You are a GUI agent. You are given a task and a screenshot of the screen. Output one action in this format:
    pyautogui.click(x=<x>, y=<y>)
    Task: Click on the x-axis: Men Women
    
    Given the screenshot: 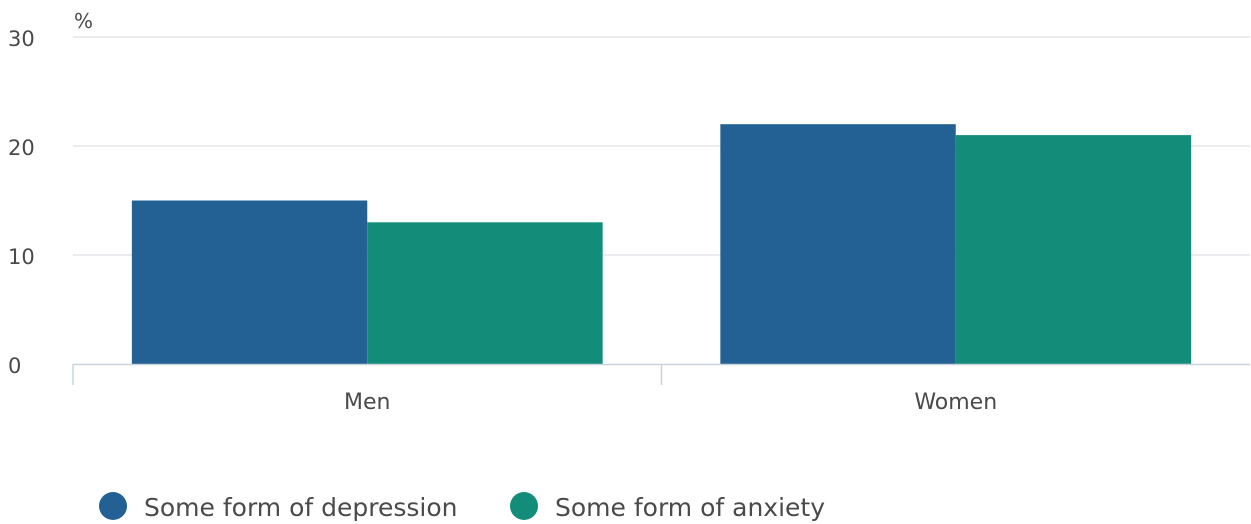 What is the action you would take?
    pyautogui.click(x=661, y=389)
    